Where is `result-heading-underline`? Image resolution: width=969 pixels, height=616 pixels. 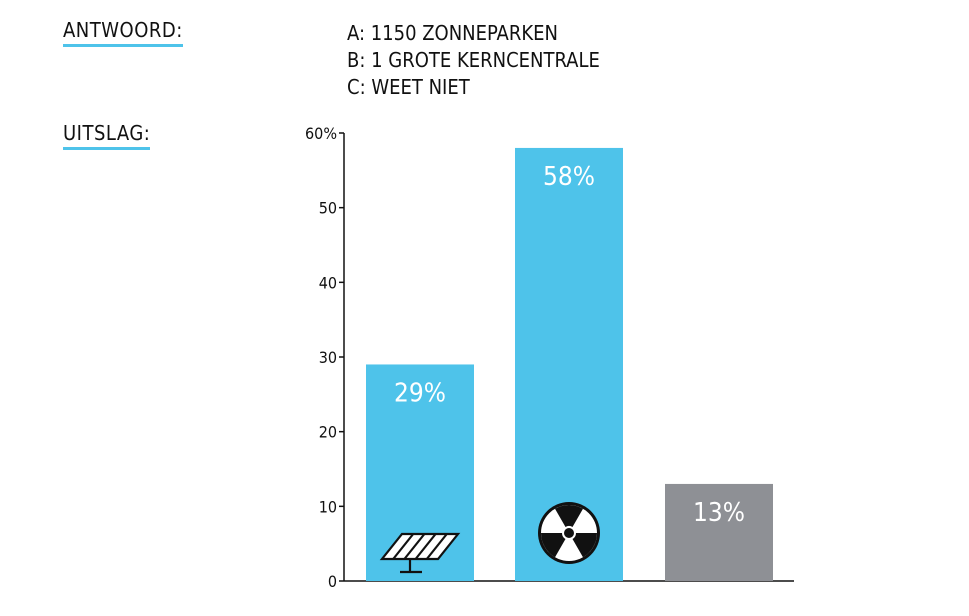 result-heading-underline is located at coordinates (107, 148).